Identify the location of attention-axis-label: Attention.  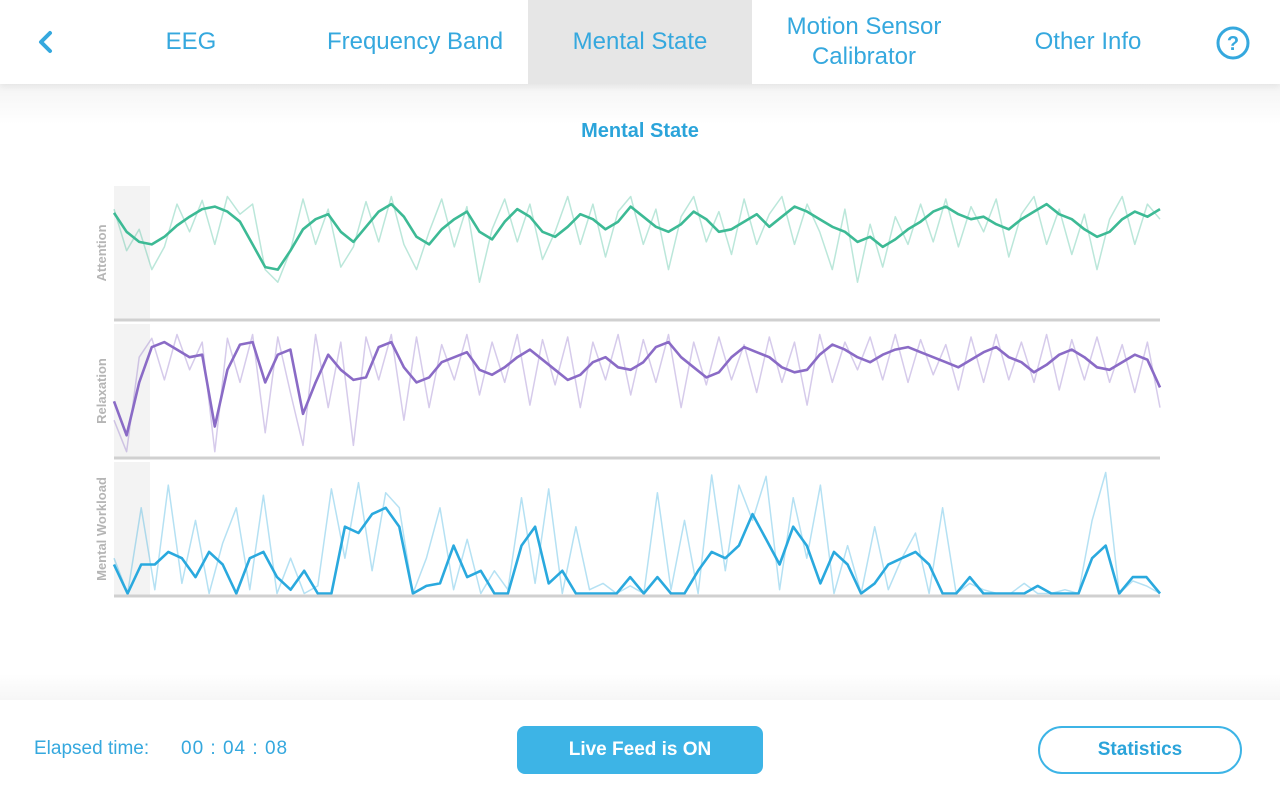
(101, 252).